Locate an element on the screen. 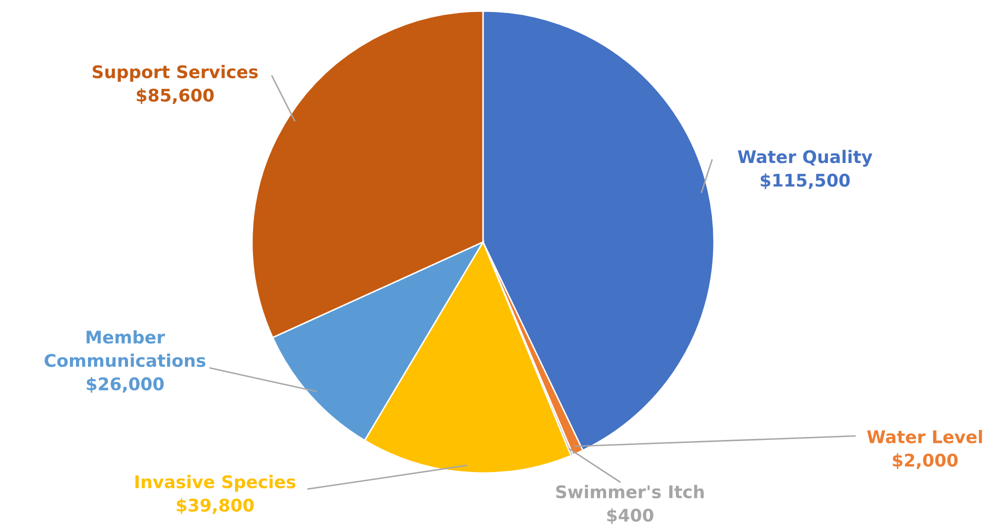 The width and height of the screenshot is (995, 531). data-label: $2,000 is located at coordinates (925, 461).